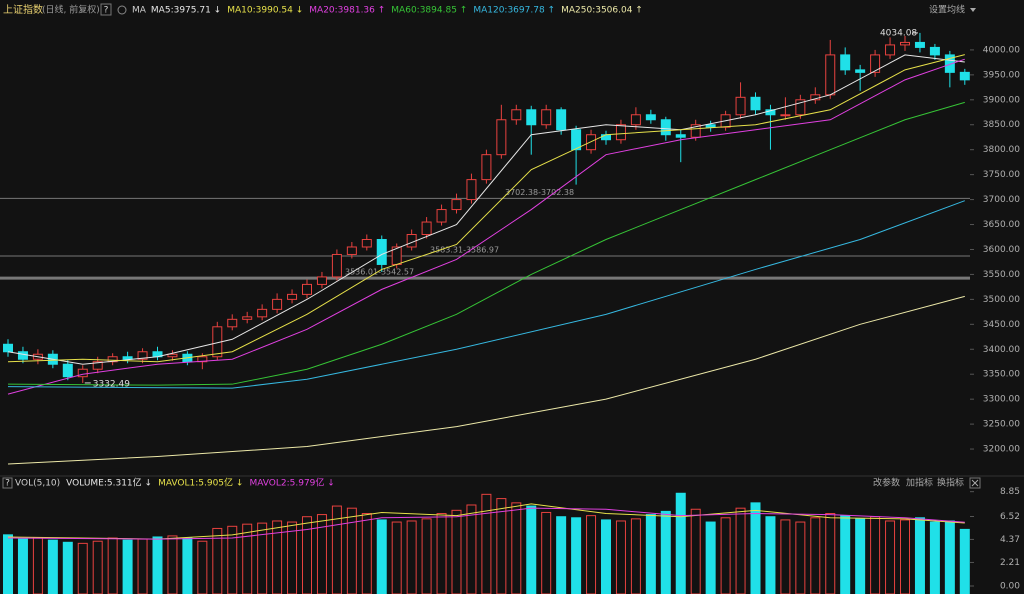 The image size is (1024, 594). Describe the element at coordinates (1001, 325) in the screenshot. I see `y-tick-label: 3450.00` at that location.